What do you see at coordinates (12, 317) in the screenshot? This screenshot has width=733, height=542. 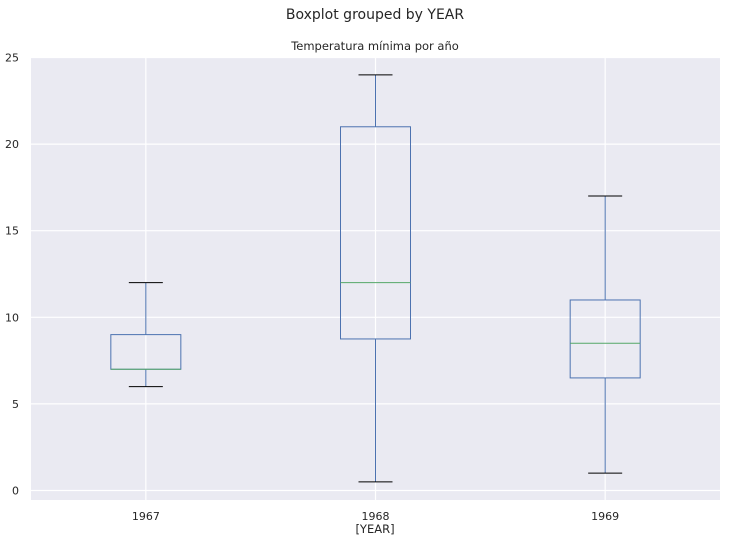 I see `y-tick-label: 10` at bounding box center [12, 317].